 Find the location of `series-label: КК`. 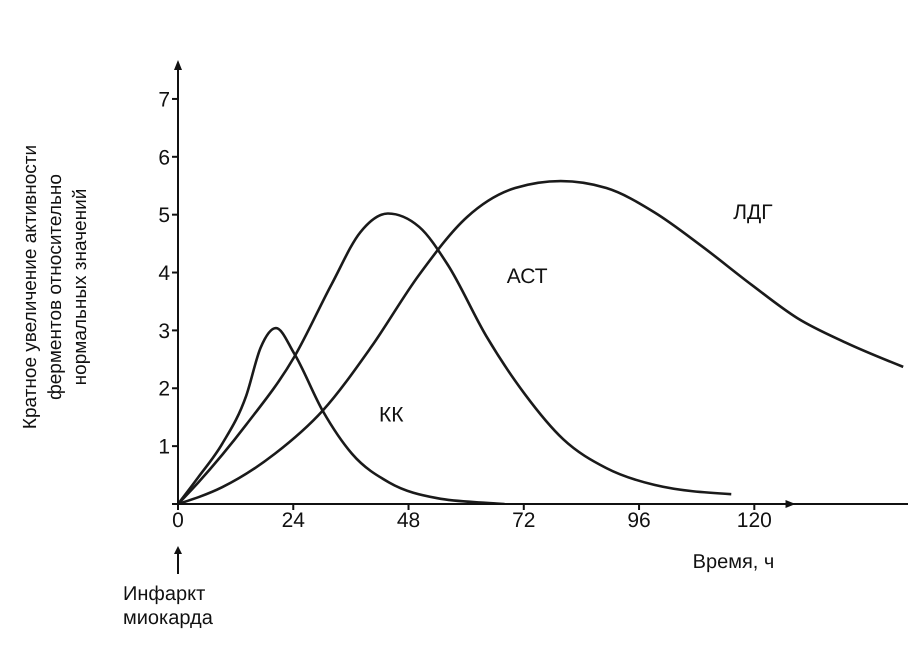

series-label: КК is located at coordinates (391, 415).